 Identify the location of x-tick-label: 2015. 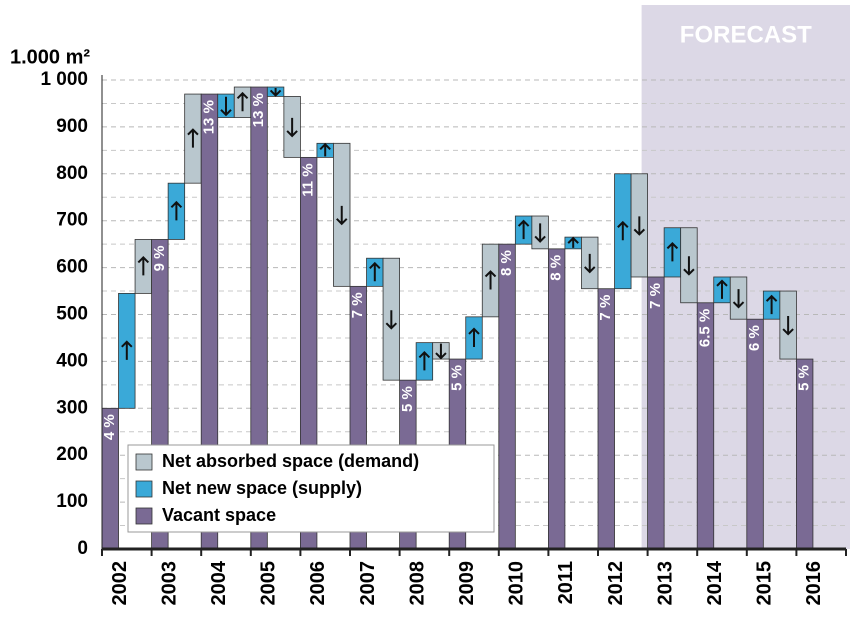
(765, 583).